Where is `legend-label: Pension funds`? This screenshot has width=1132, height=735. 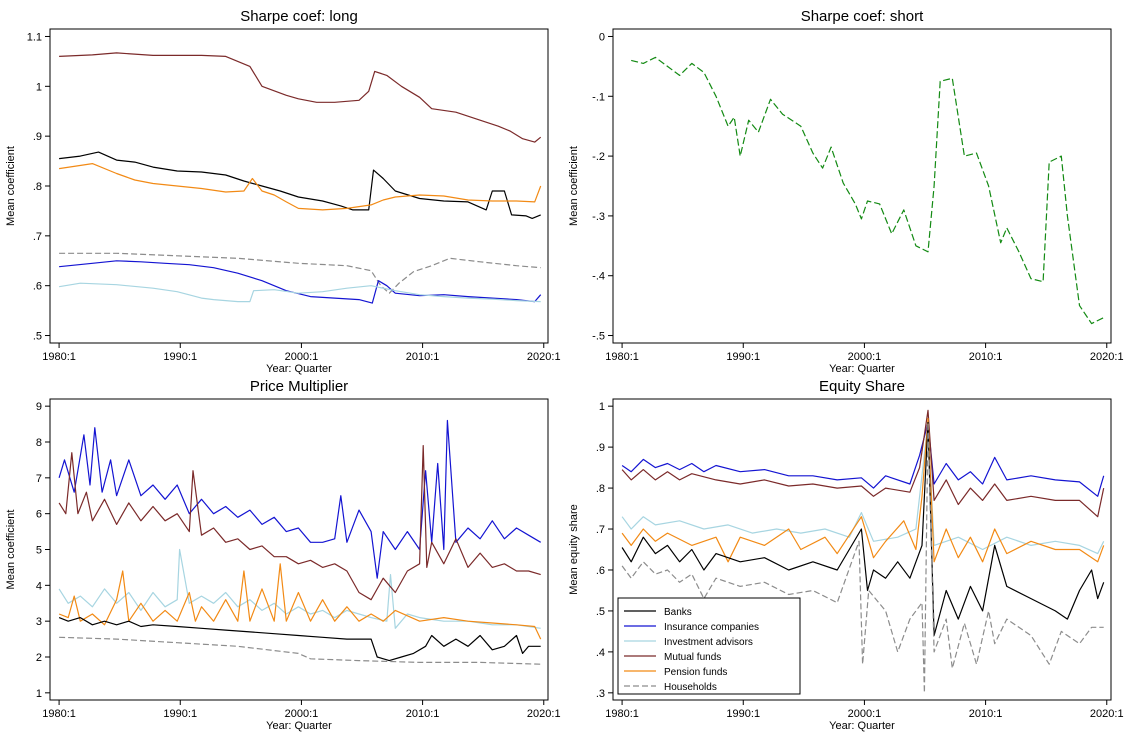
legend-label: Pension funds is located at coordinates (695, 672).